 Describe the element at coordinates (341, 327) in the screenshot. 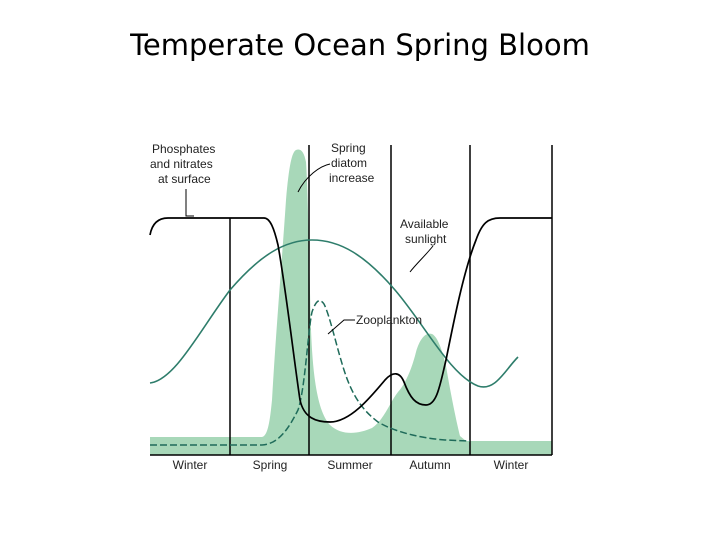

I see `zooplankton-leader` at that location.